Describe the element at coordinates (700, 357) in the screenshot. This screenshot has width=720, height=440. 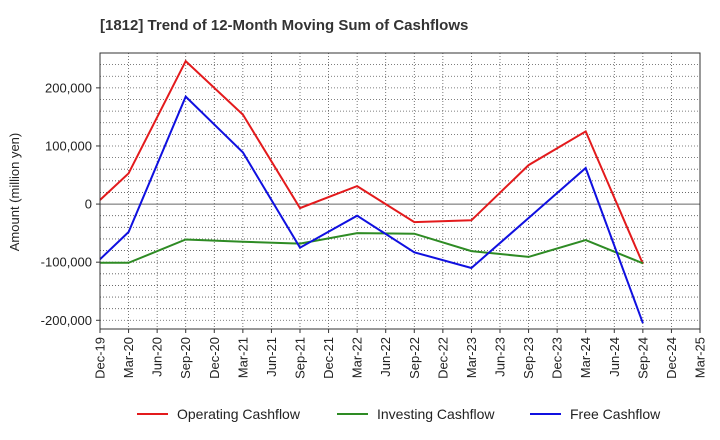
I see `x-tick-label: Mar-25` at that location.